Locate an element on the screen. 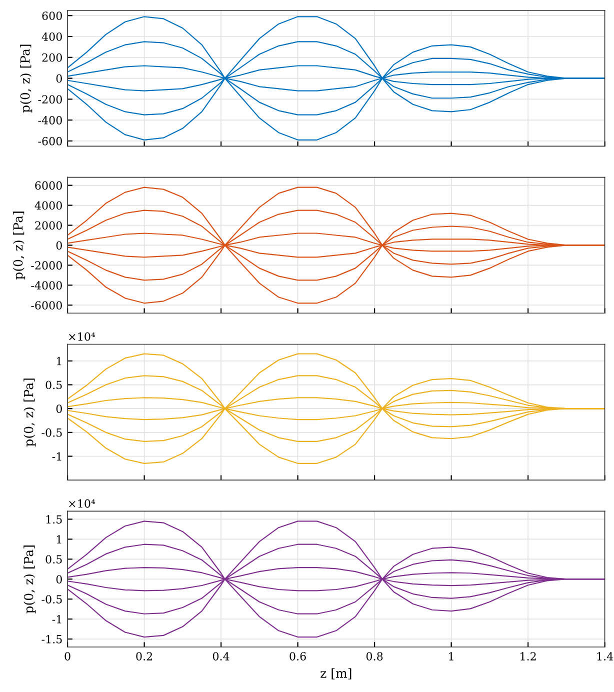 The height and width of the screenshot is (692, 614). y-tick-label: -1.5 is located at coordinates (52, 639).